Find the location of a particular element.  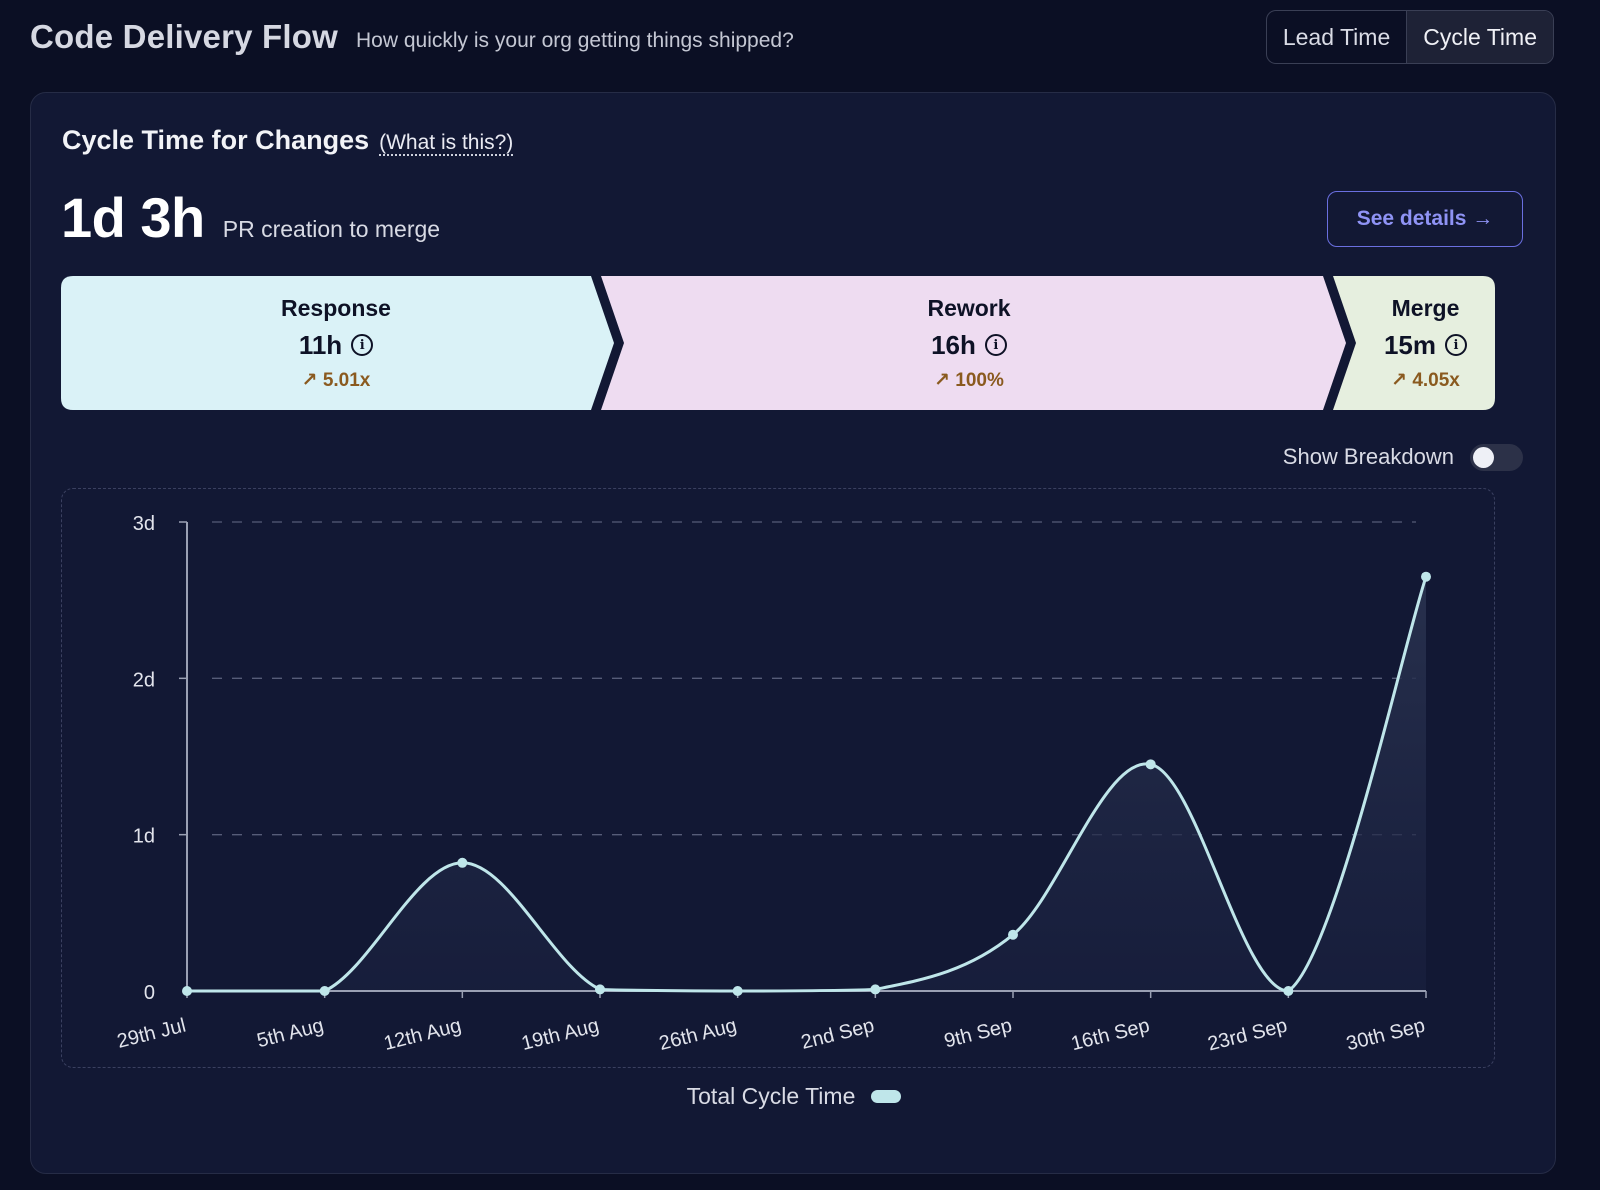

stage-shape-rework is located at coordinates (973, 343).